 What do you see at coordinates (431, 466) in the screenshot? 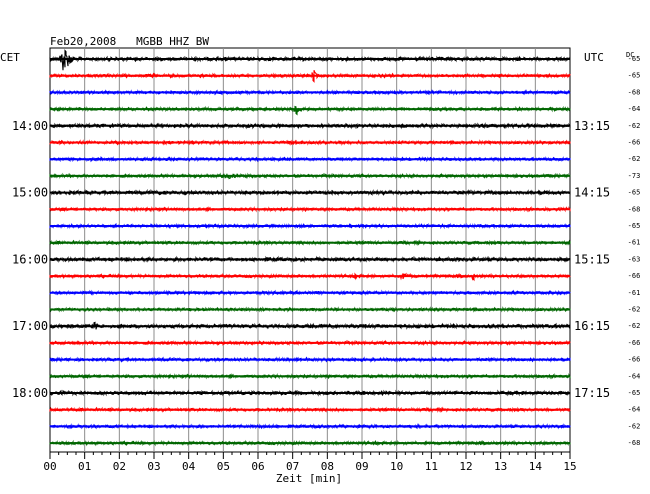
I see `x-tick-label: 11` at bounding box center [431, 466].